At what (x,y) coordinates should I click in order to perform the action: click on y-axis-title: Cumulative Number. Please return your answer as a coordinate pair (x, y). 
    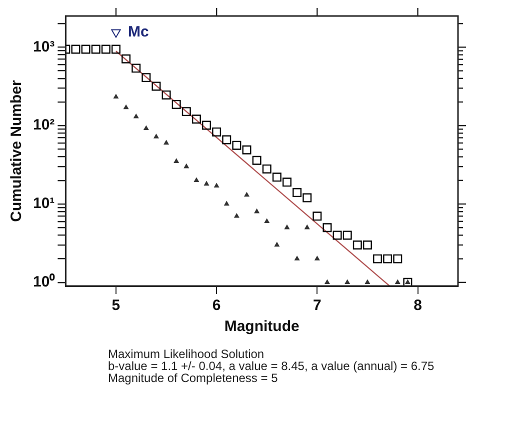
    Looking at the image, I should click on (17, 151).